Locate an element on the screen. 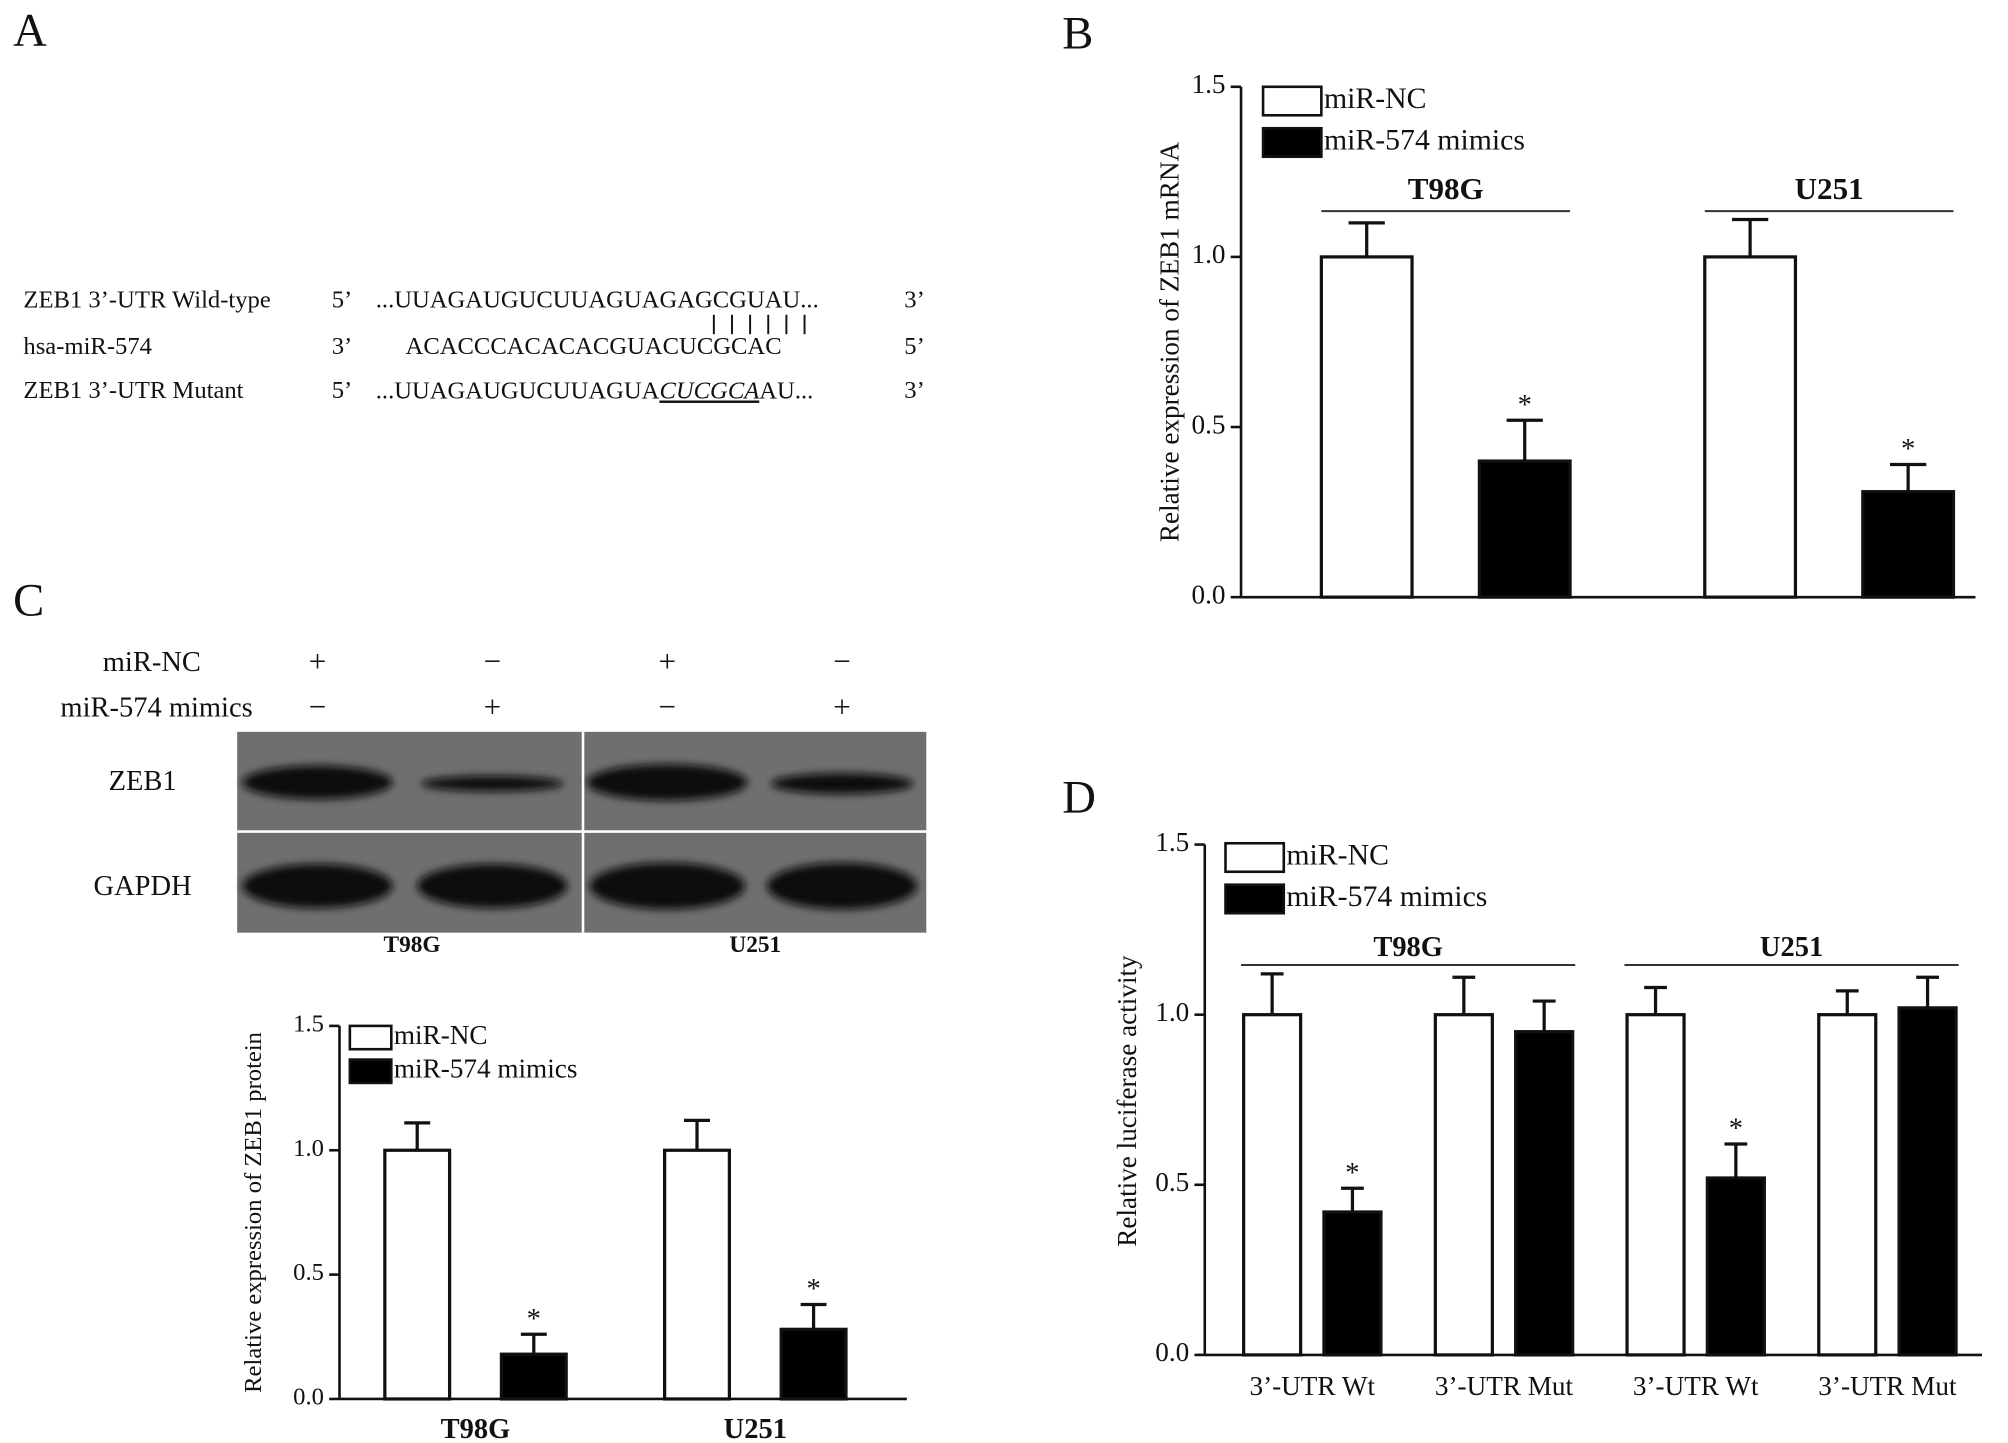 The height and width of the screenshot is (1443, 2008). western-blot: ZEB1 GAPDH T98G U251 is located at coordinates (510, 844).